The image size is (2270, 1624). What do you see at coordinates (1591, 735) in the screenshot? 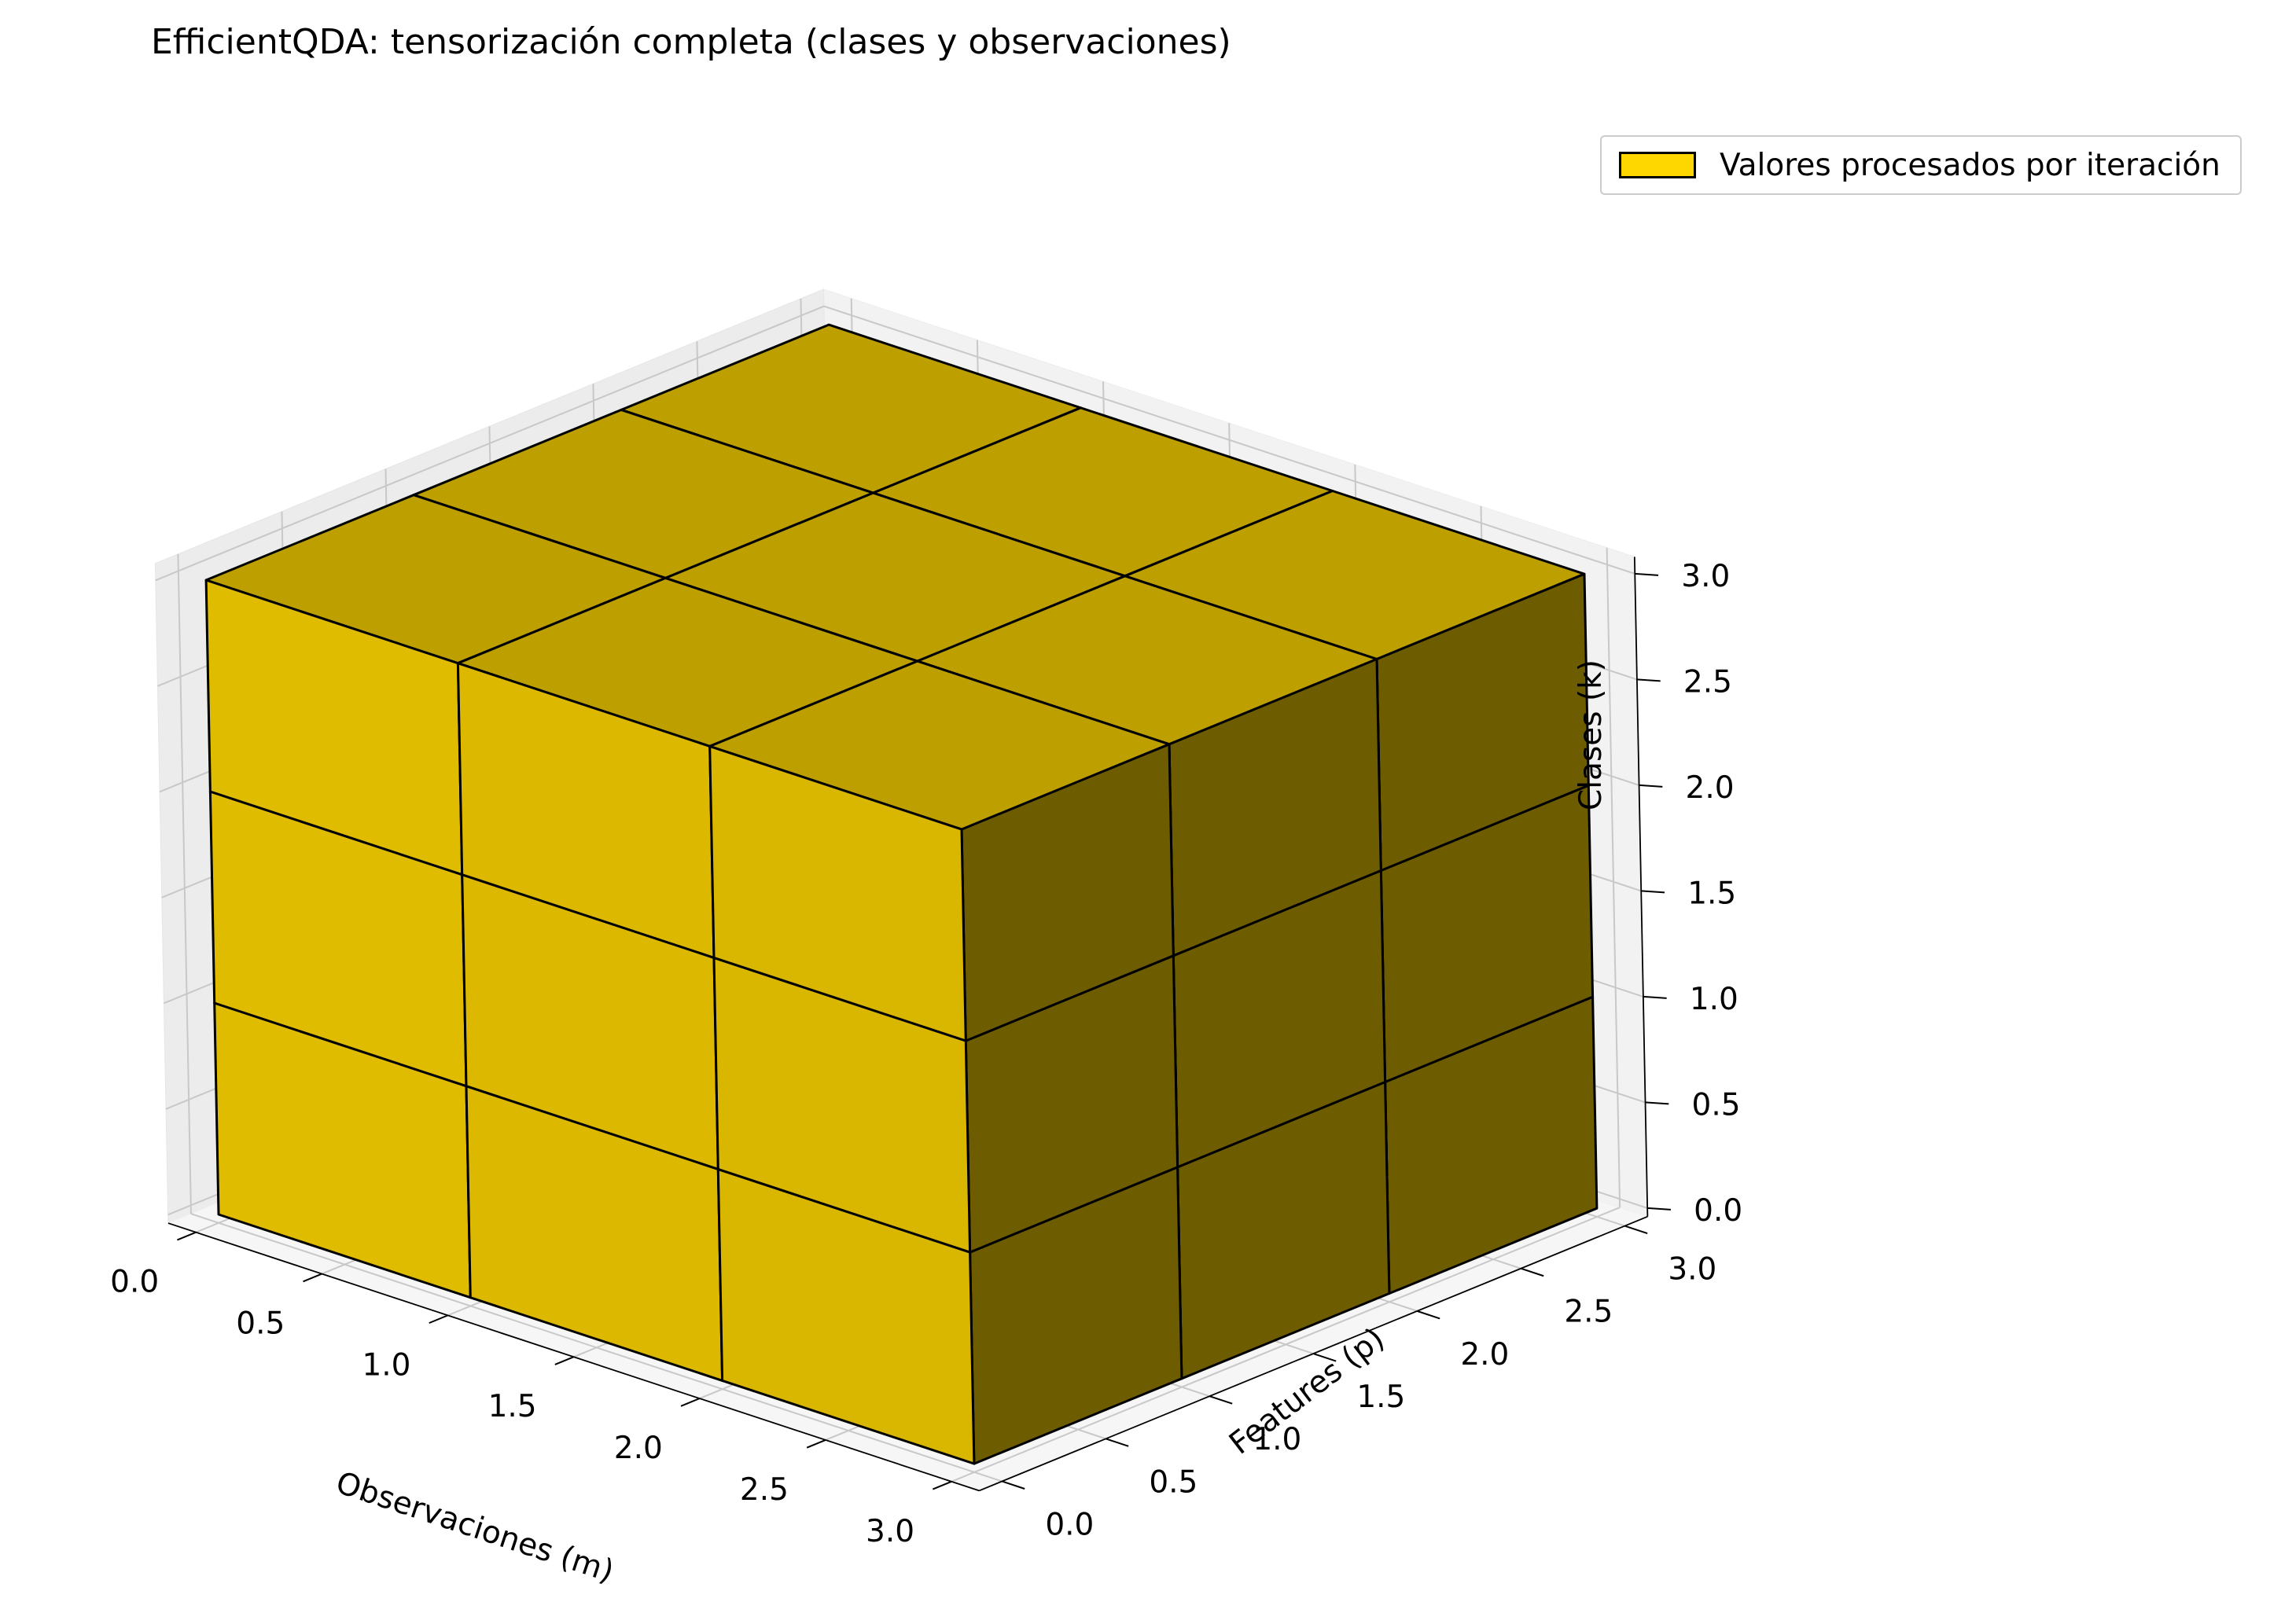
I see `z-axis-label: Clases (k)` at bounding box center [1591, 735].